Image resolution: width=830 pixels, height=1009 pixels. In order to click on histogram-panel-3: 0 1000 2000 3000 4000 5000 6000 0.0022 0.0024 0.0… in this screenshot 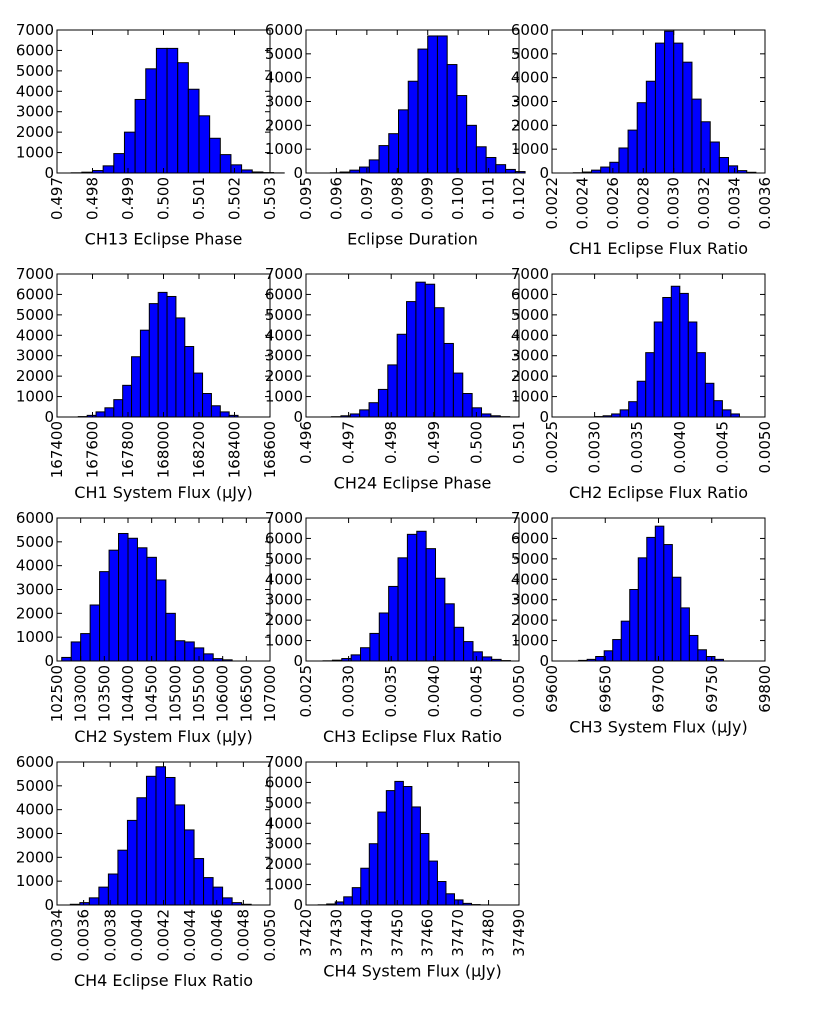, I will do `click(642, 139)`.